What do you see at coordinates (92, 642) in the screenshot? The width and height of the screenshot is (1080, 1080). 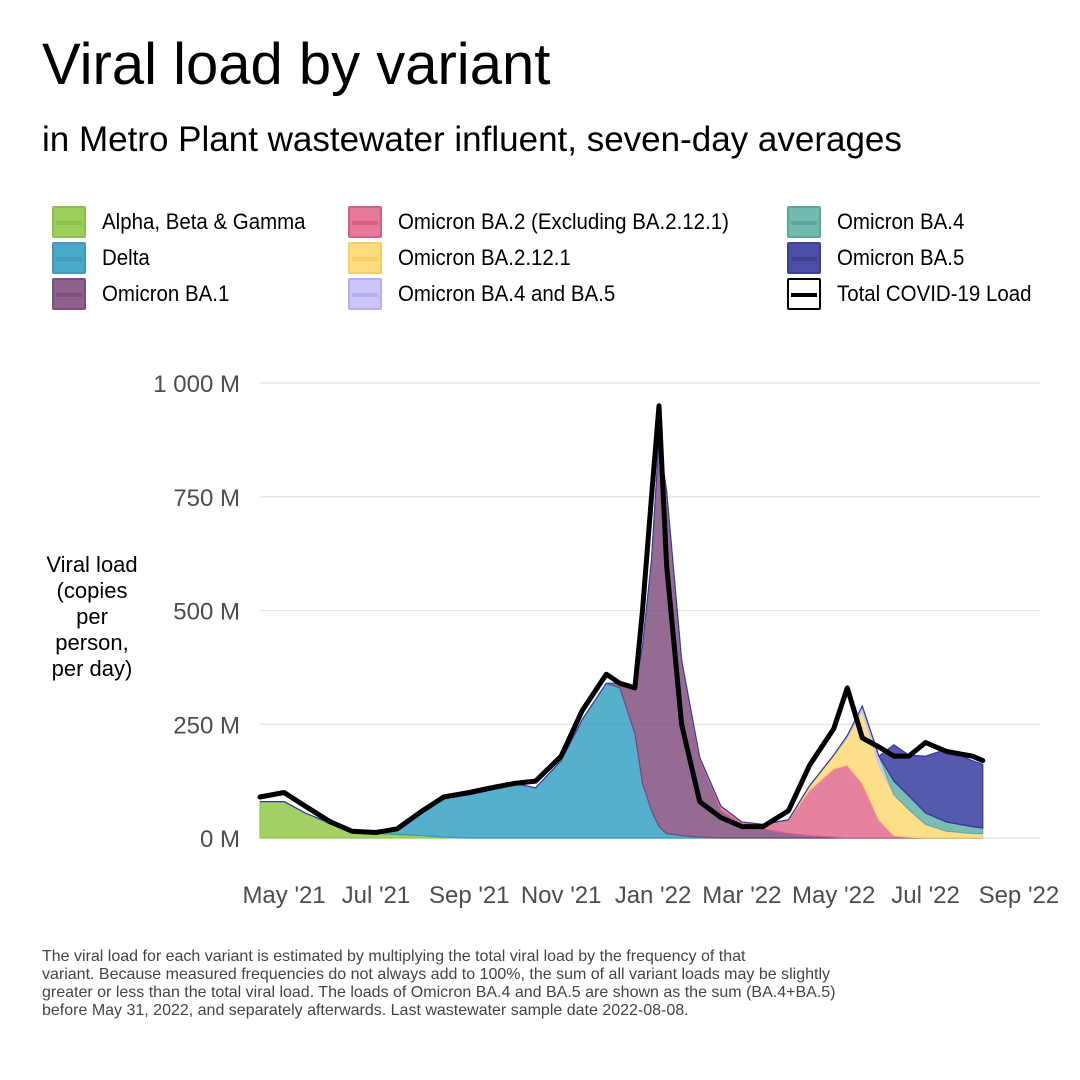 I see `y-axis-title-line: person,` at bounding box center [92, 642].